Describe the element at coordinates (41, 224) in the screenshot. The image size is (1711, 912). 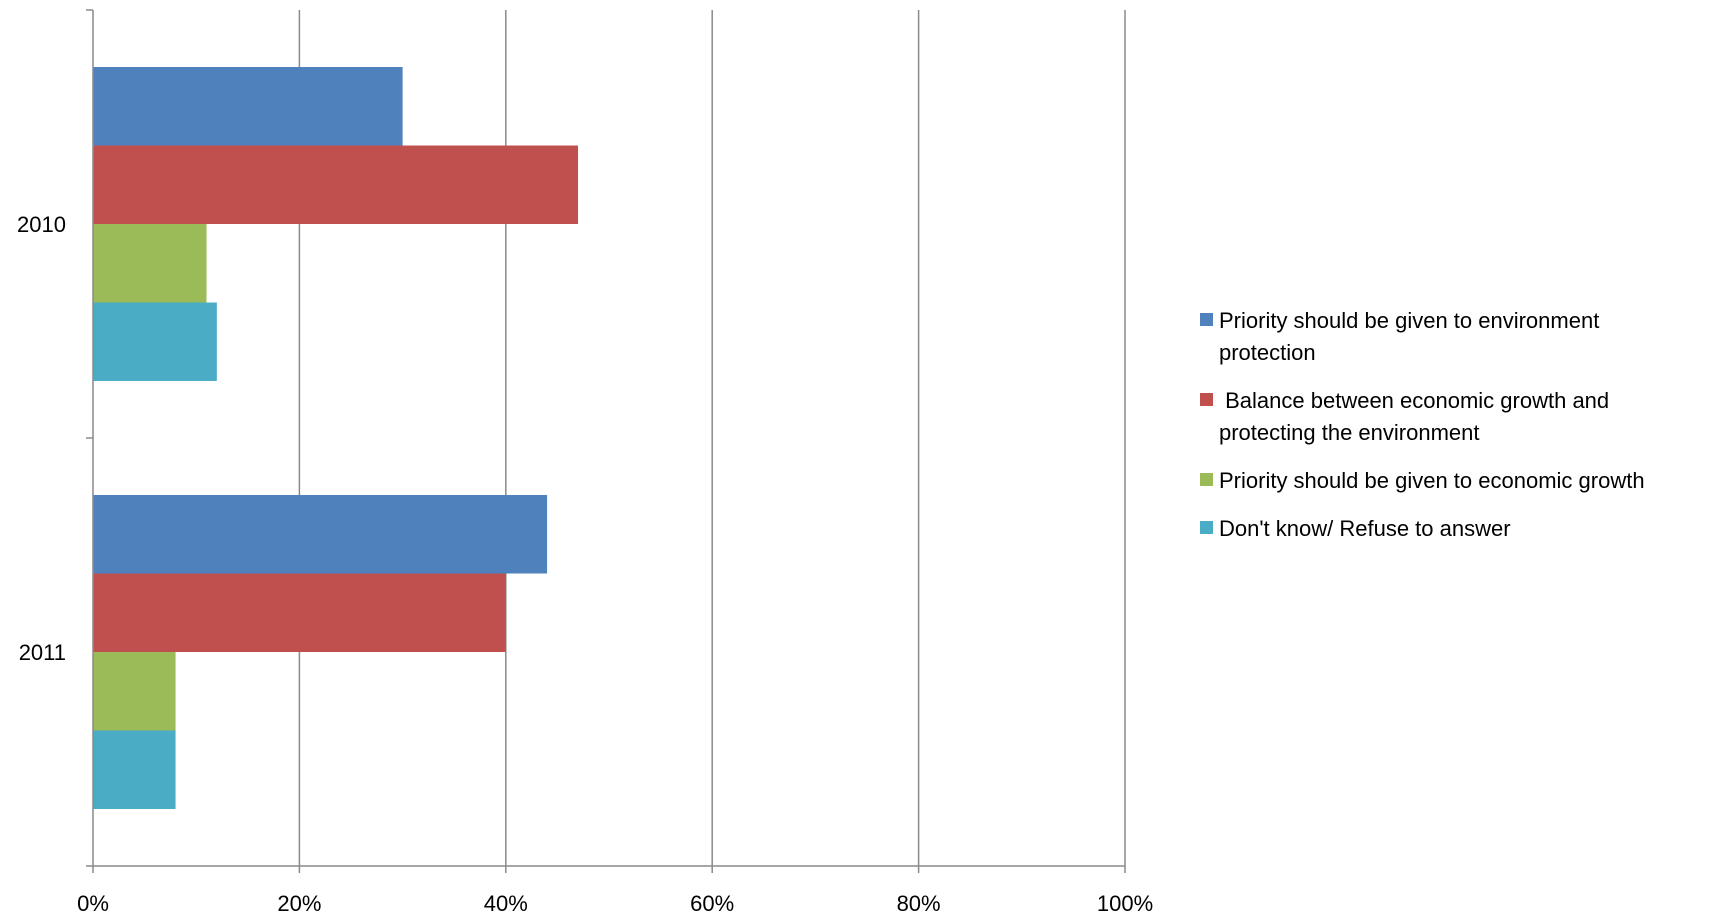
I see `y-tick-label: 2010` at that location.